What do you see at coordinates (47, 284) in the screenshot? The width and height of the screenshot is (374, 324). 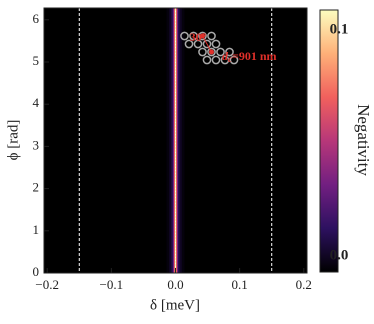 I see `x-tick-label: −0.2` at bounding box center [47, 284].